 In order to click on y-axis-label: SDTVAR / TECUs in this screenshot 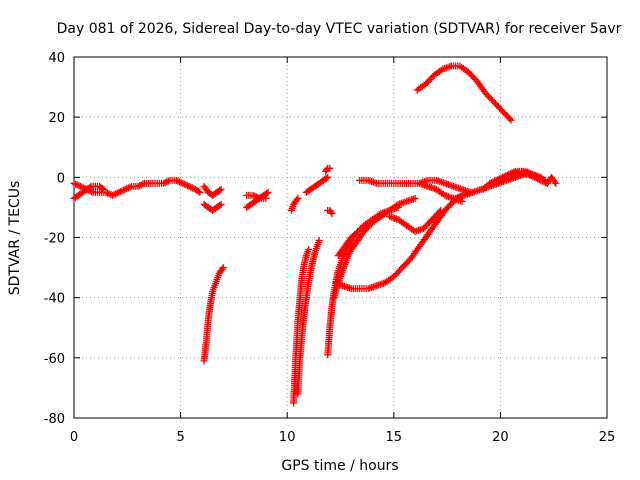, I will do `click(15, 238)`.